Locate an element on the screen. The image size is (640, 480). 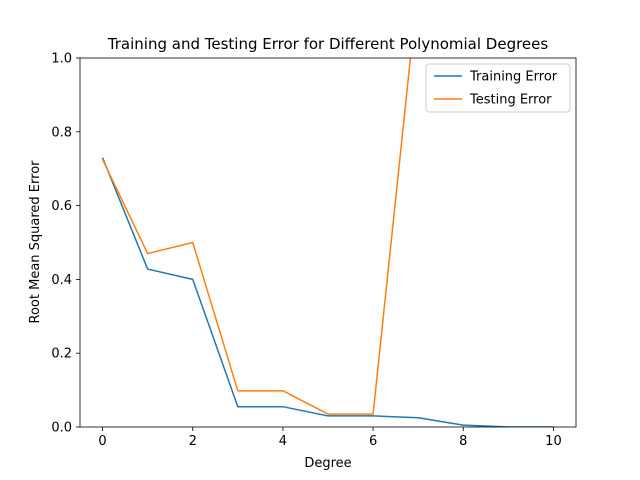
y-tick-label: 0.4 is located at coordinates (61, 280).